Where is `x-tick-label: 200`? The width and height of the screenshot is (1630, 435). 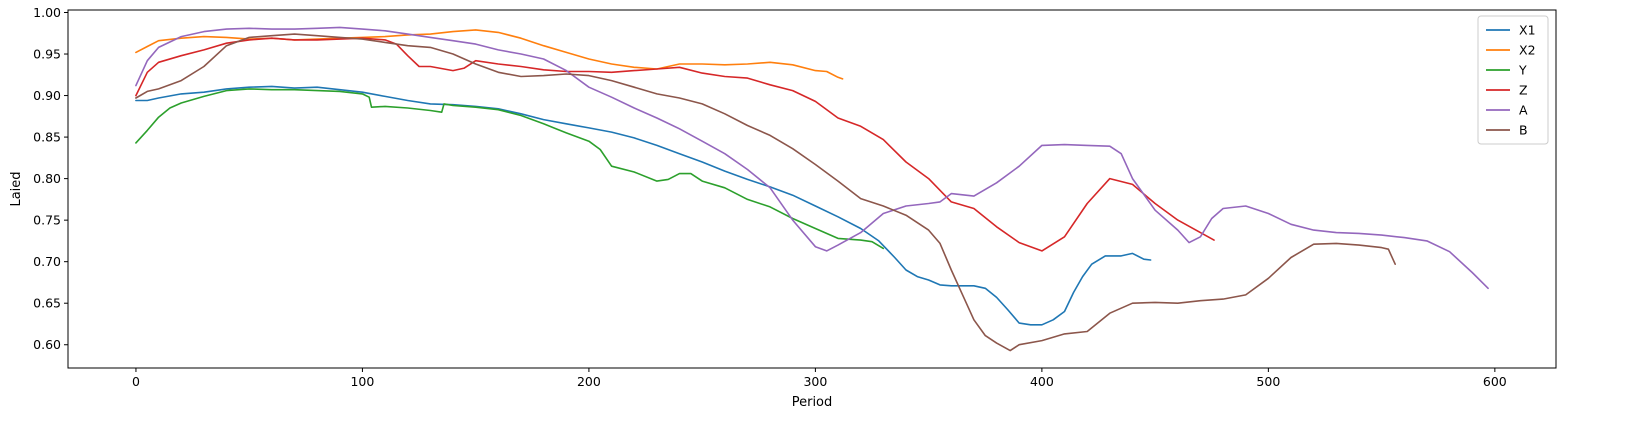
x-tick-label: 200 is located at coordinates (589, 381).